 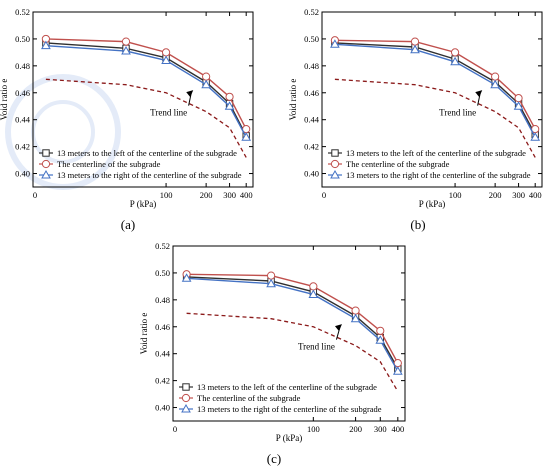 What do you see at coordinates (274, 458) in the screenshot?
I see `panel-label: (c)` at bounding box center [274, 458].